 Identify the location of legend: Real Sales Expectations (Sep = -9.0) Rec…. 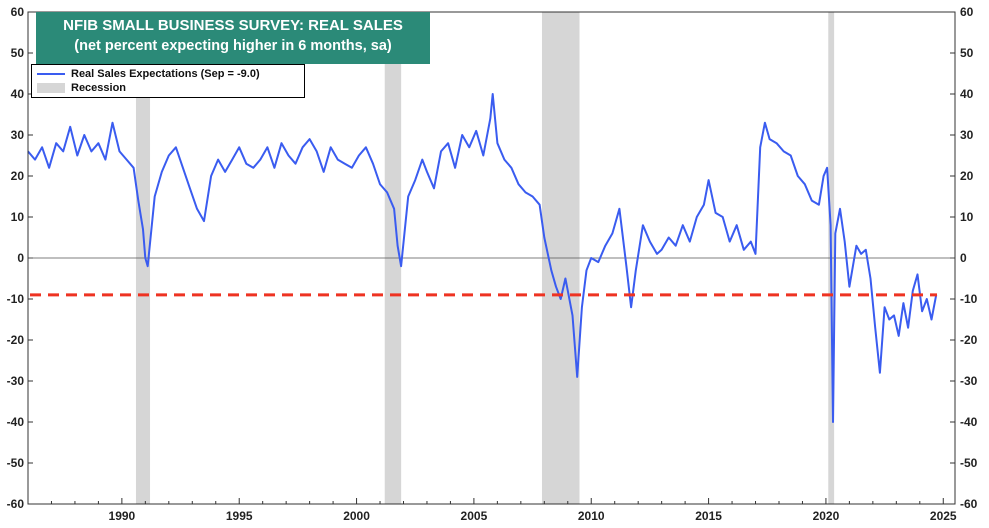
(168, 81).